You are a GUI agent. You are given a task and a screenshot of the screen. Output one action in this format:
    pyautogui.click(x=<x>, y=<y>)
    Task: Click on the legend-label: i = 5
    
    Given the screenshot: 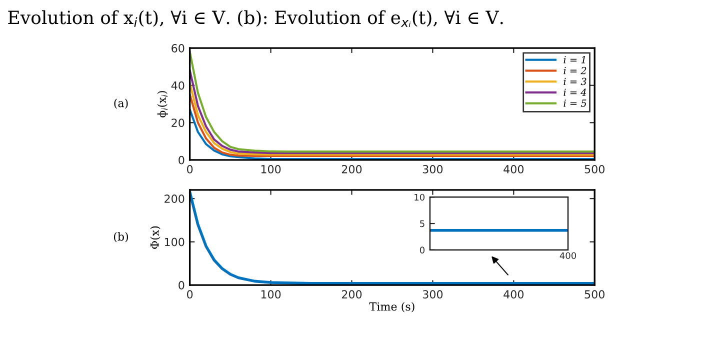 What is the action you would take?
    pyautogui.click(x=575, y=103)
    